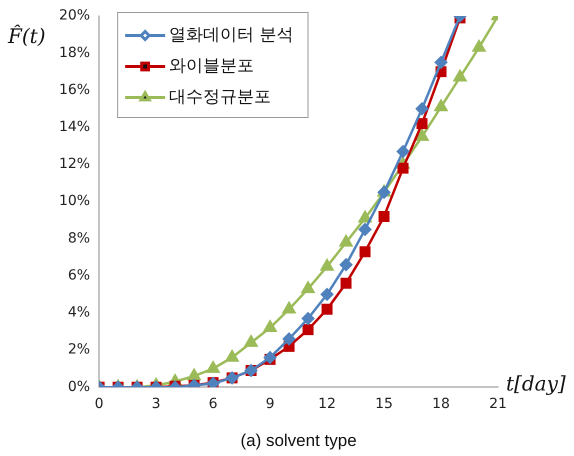 This screenshot has height=456, width=574. What do you see at coordinates (156, 404) in the screenshot?
I see `x-tick-label: 3` at bounding box center [156, 404].